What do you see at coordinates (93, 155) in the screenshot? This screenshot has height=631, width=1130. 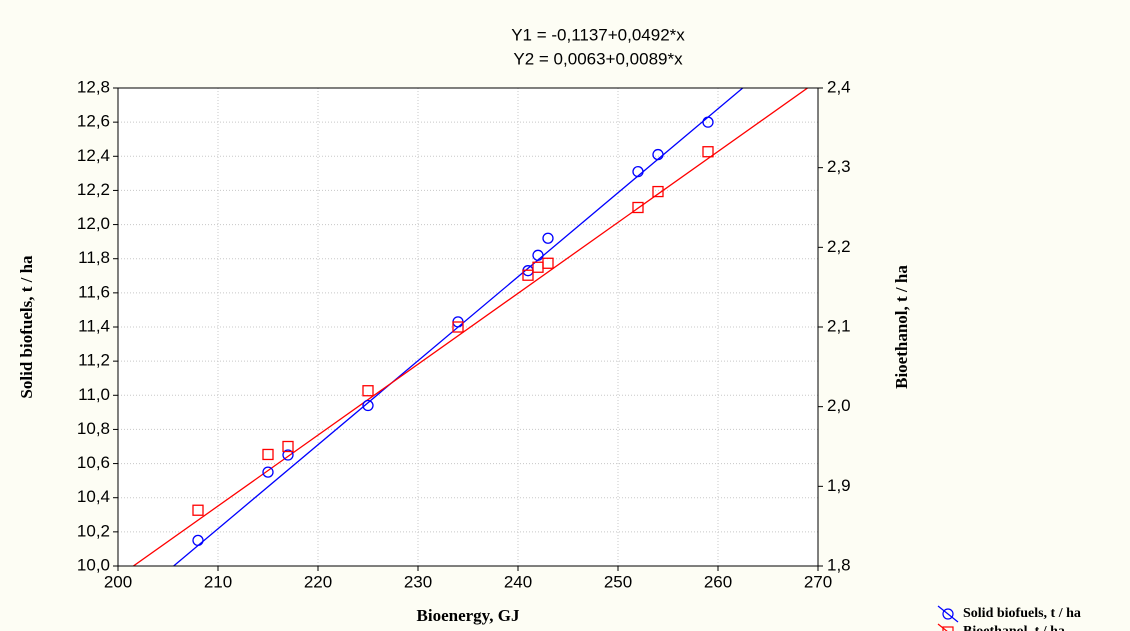 I see `y-tick-label: 12,4` at bounding box center [93, 155].